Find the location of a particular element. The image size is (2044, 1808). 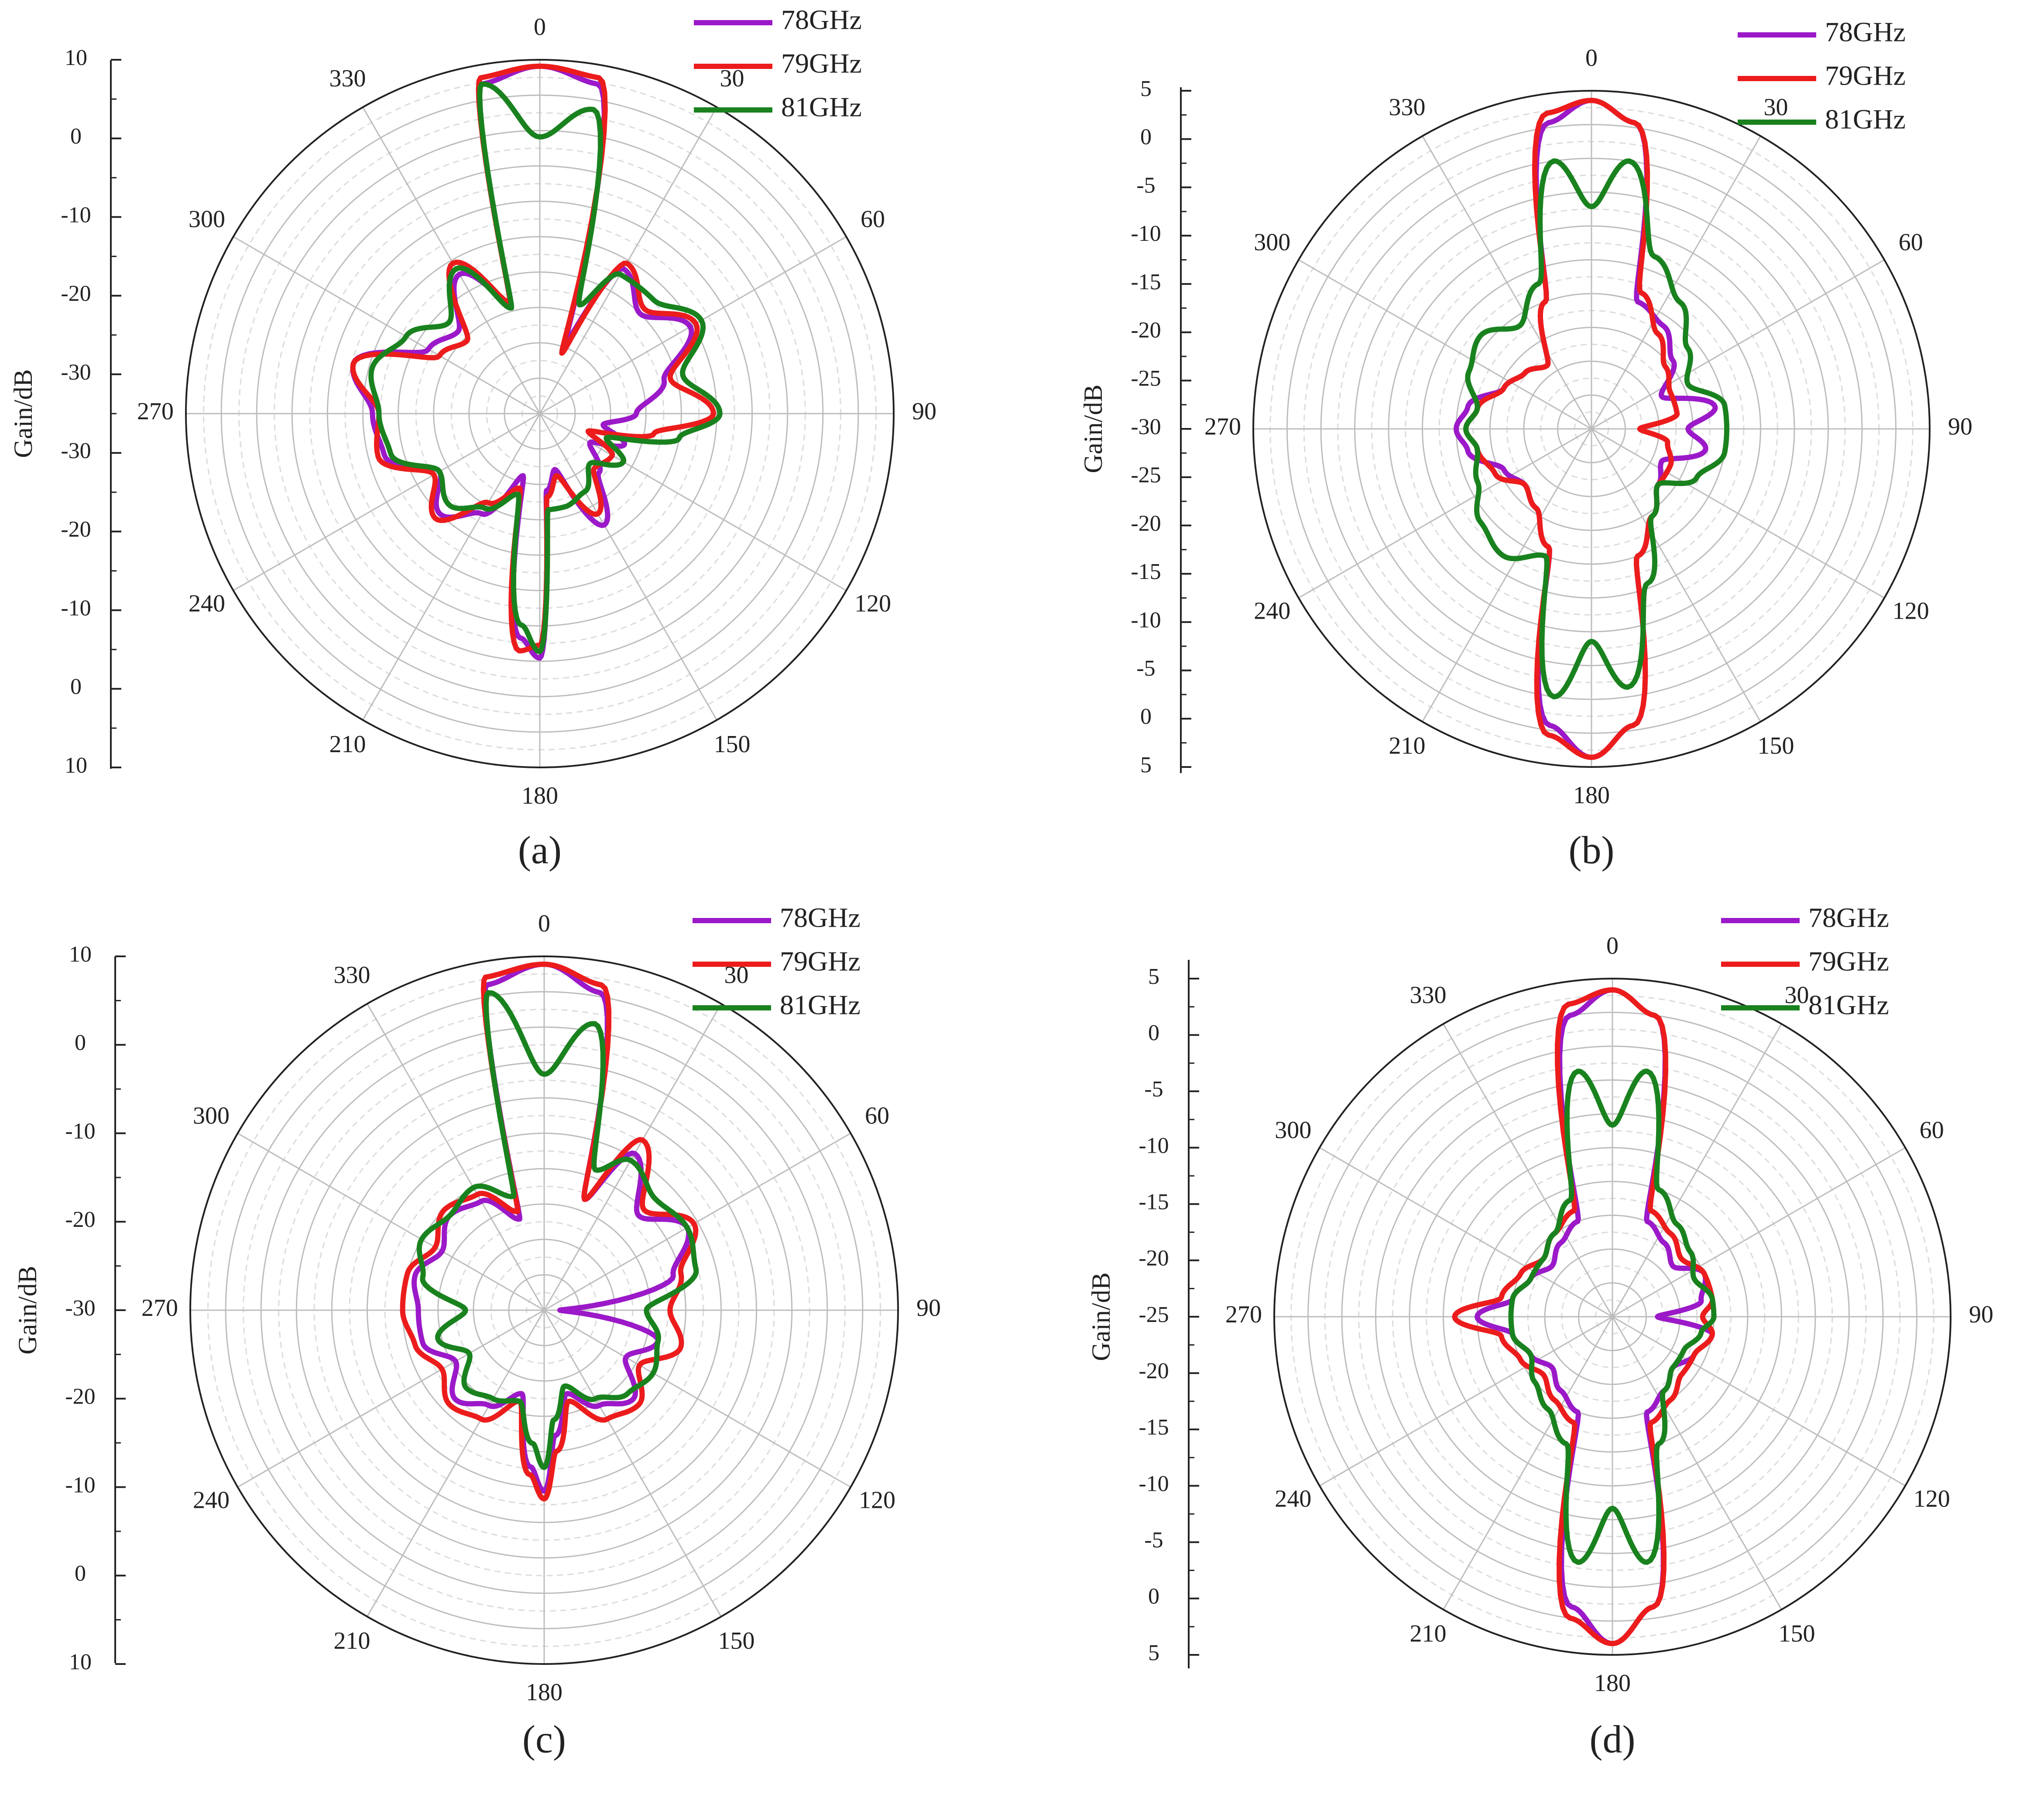

outer-circle is located at coordinates (544, 1310).